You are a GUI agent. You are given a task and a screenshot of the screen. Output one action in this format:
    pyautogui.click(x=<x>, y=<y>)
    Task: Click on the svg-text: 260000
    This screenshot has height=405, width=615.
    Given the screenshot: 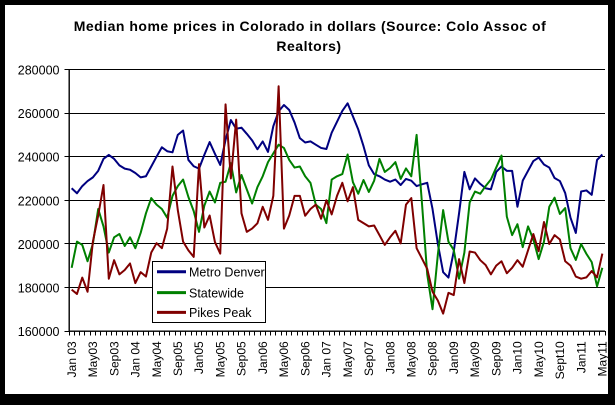 What is the action you would take?
    pyautogui.click(x=39, y=114)
    